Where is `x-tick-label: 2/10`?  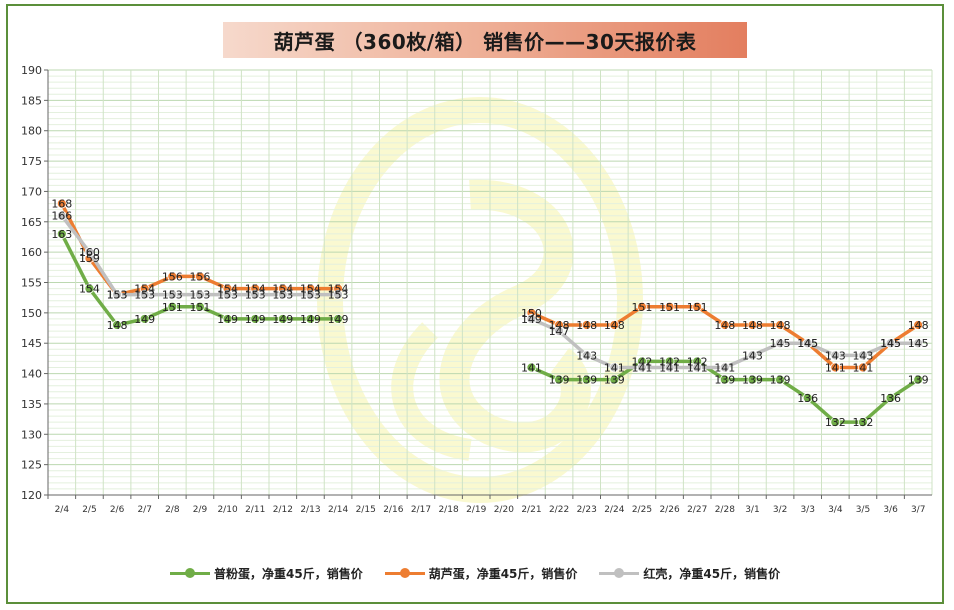
x-tick-label: 2/10 is located at coordinates (227, 510).